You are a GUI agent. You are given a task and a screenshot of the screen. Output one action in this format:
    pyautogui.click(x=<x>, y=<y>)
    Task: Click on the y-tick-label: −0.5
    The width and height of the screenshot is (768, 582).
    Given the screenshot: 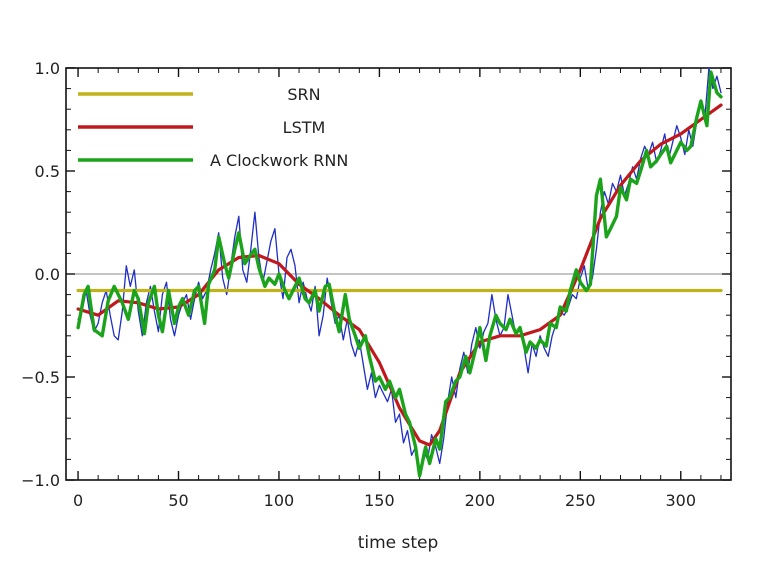 What is the action you would take?
    pyautogui.click(x=40, y=377)
    